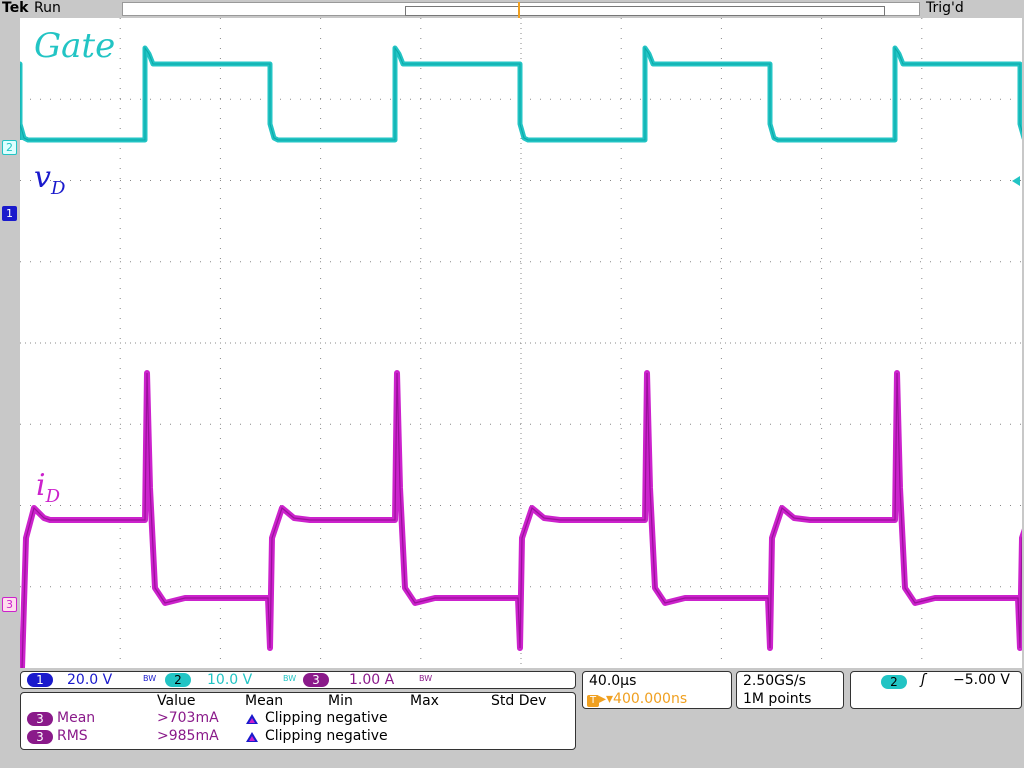  What do you see at coordinates (593, 701) in the screenshot?
I see `trigger-delay-icon: T` at bounding box center [593, 701].